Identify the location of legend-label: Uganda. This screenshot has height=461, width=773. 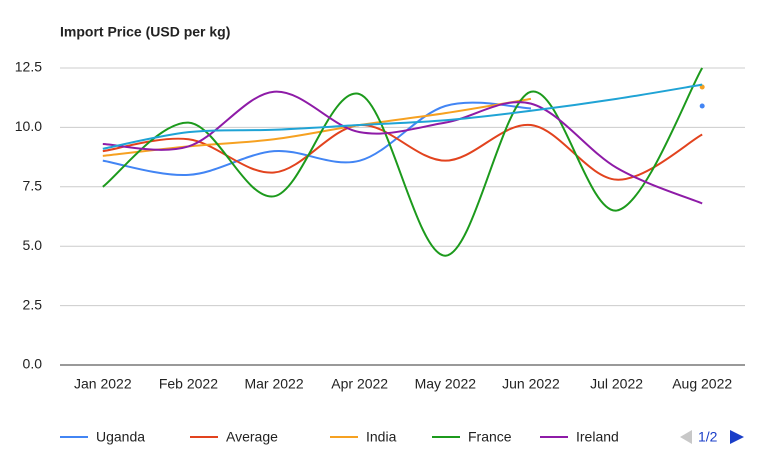
(120, 437).